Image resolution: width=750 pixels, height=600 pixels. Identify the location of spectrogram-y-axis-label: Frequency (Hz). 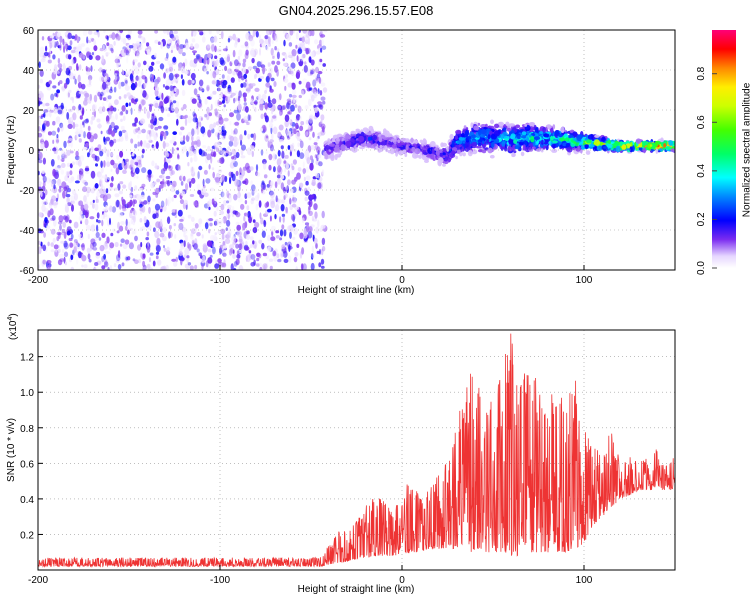
(11, 150).